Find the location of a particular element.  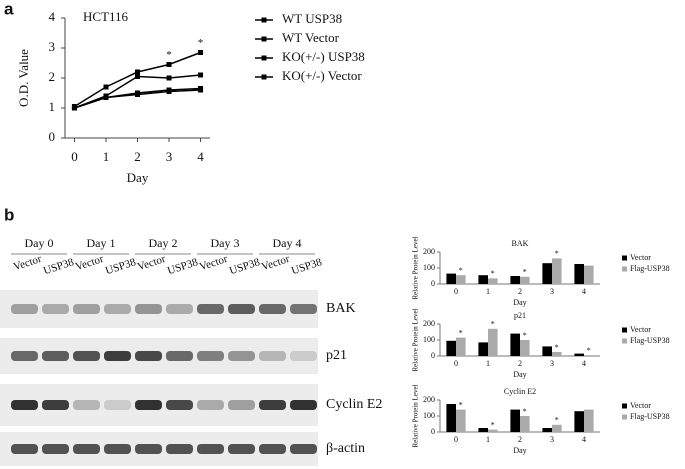

lane-label: Vector is located at coordinates (89, 263).